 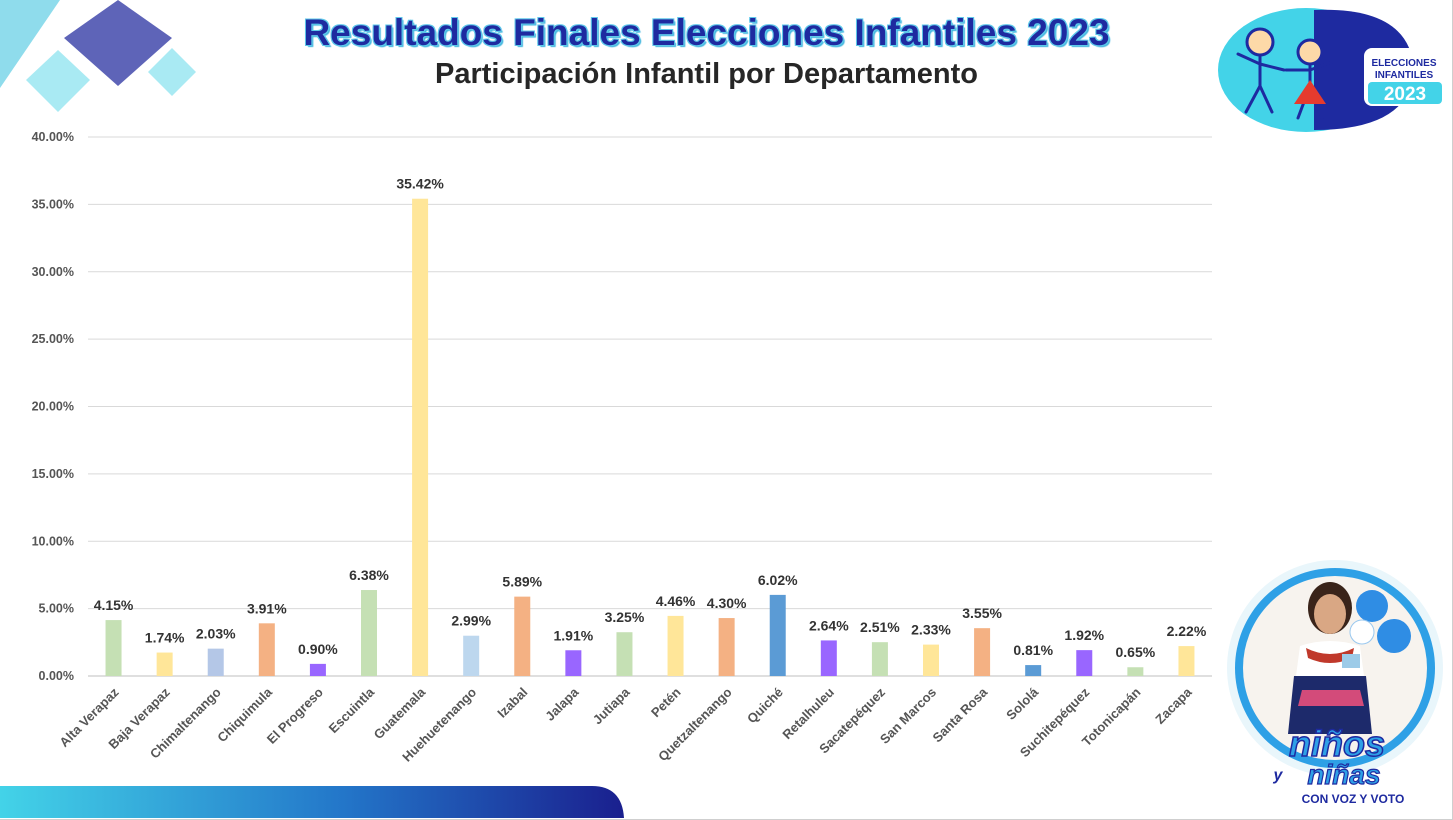 I want to click on y-tick-label: 40.00%, so click(x=53, y=137).